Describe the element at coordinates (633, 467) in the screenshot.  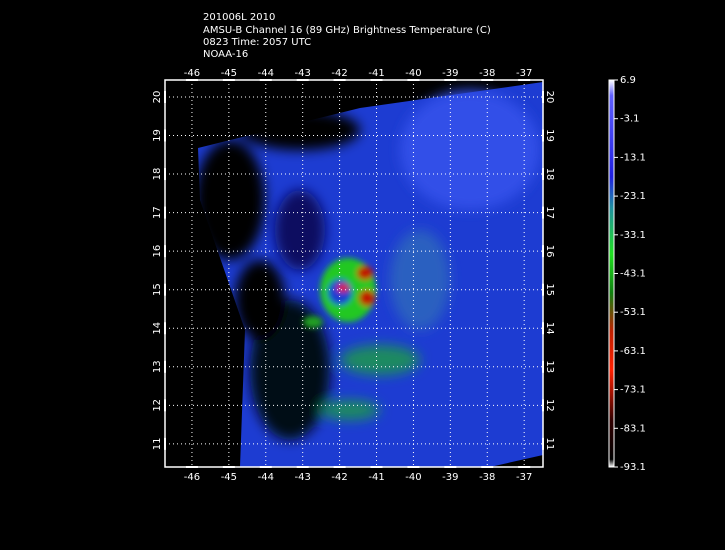
I see `colorbar-label: -93.1` at that location.